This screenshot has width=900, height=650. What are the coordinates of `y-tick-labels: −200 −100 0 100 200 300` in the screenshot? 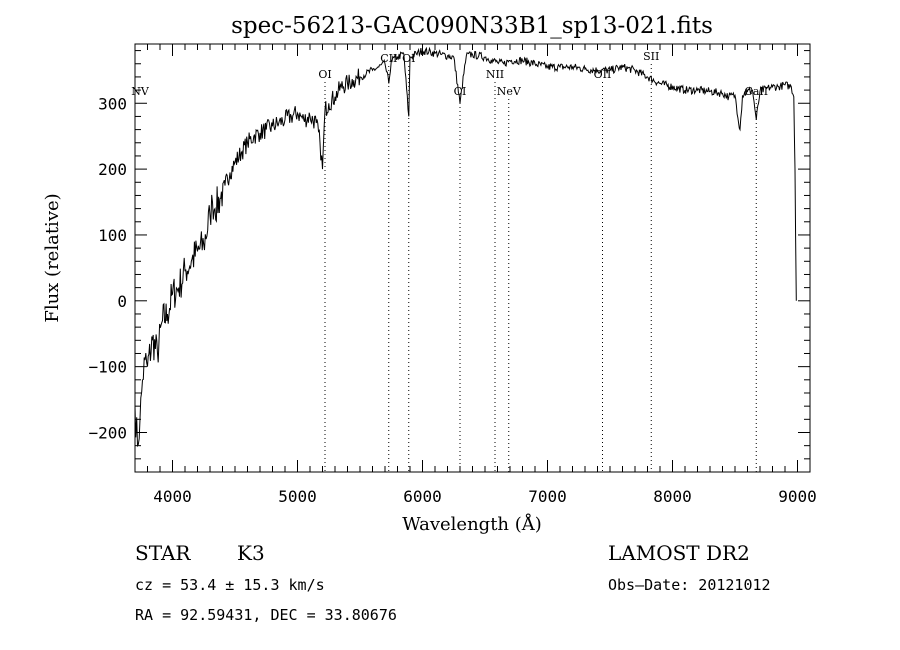 It's located at (107, 268).